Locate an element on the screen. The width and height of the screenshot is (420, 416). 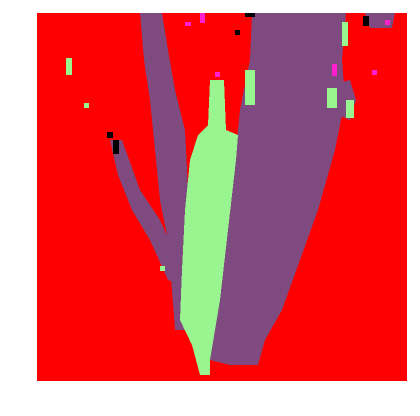
purple-arm is located at coordinates (164, 171).